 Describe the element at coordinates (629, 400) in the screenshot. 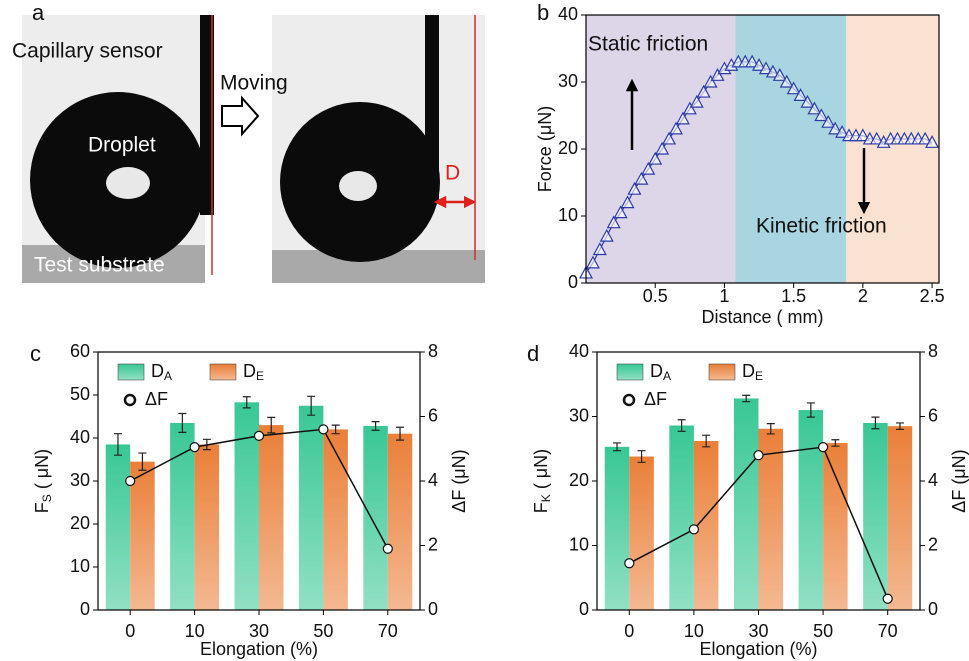

I see `legend-marker` at that location.